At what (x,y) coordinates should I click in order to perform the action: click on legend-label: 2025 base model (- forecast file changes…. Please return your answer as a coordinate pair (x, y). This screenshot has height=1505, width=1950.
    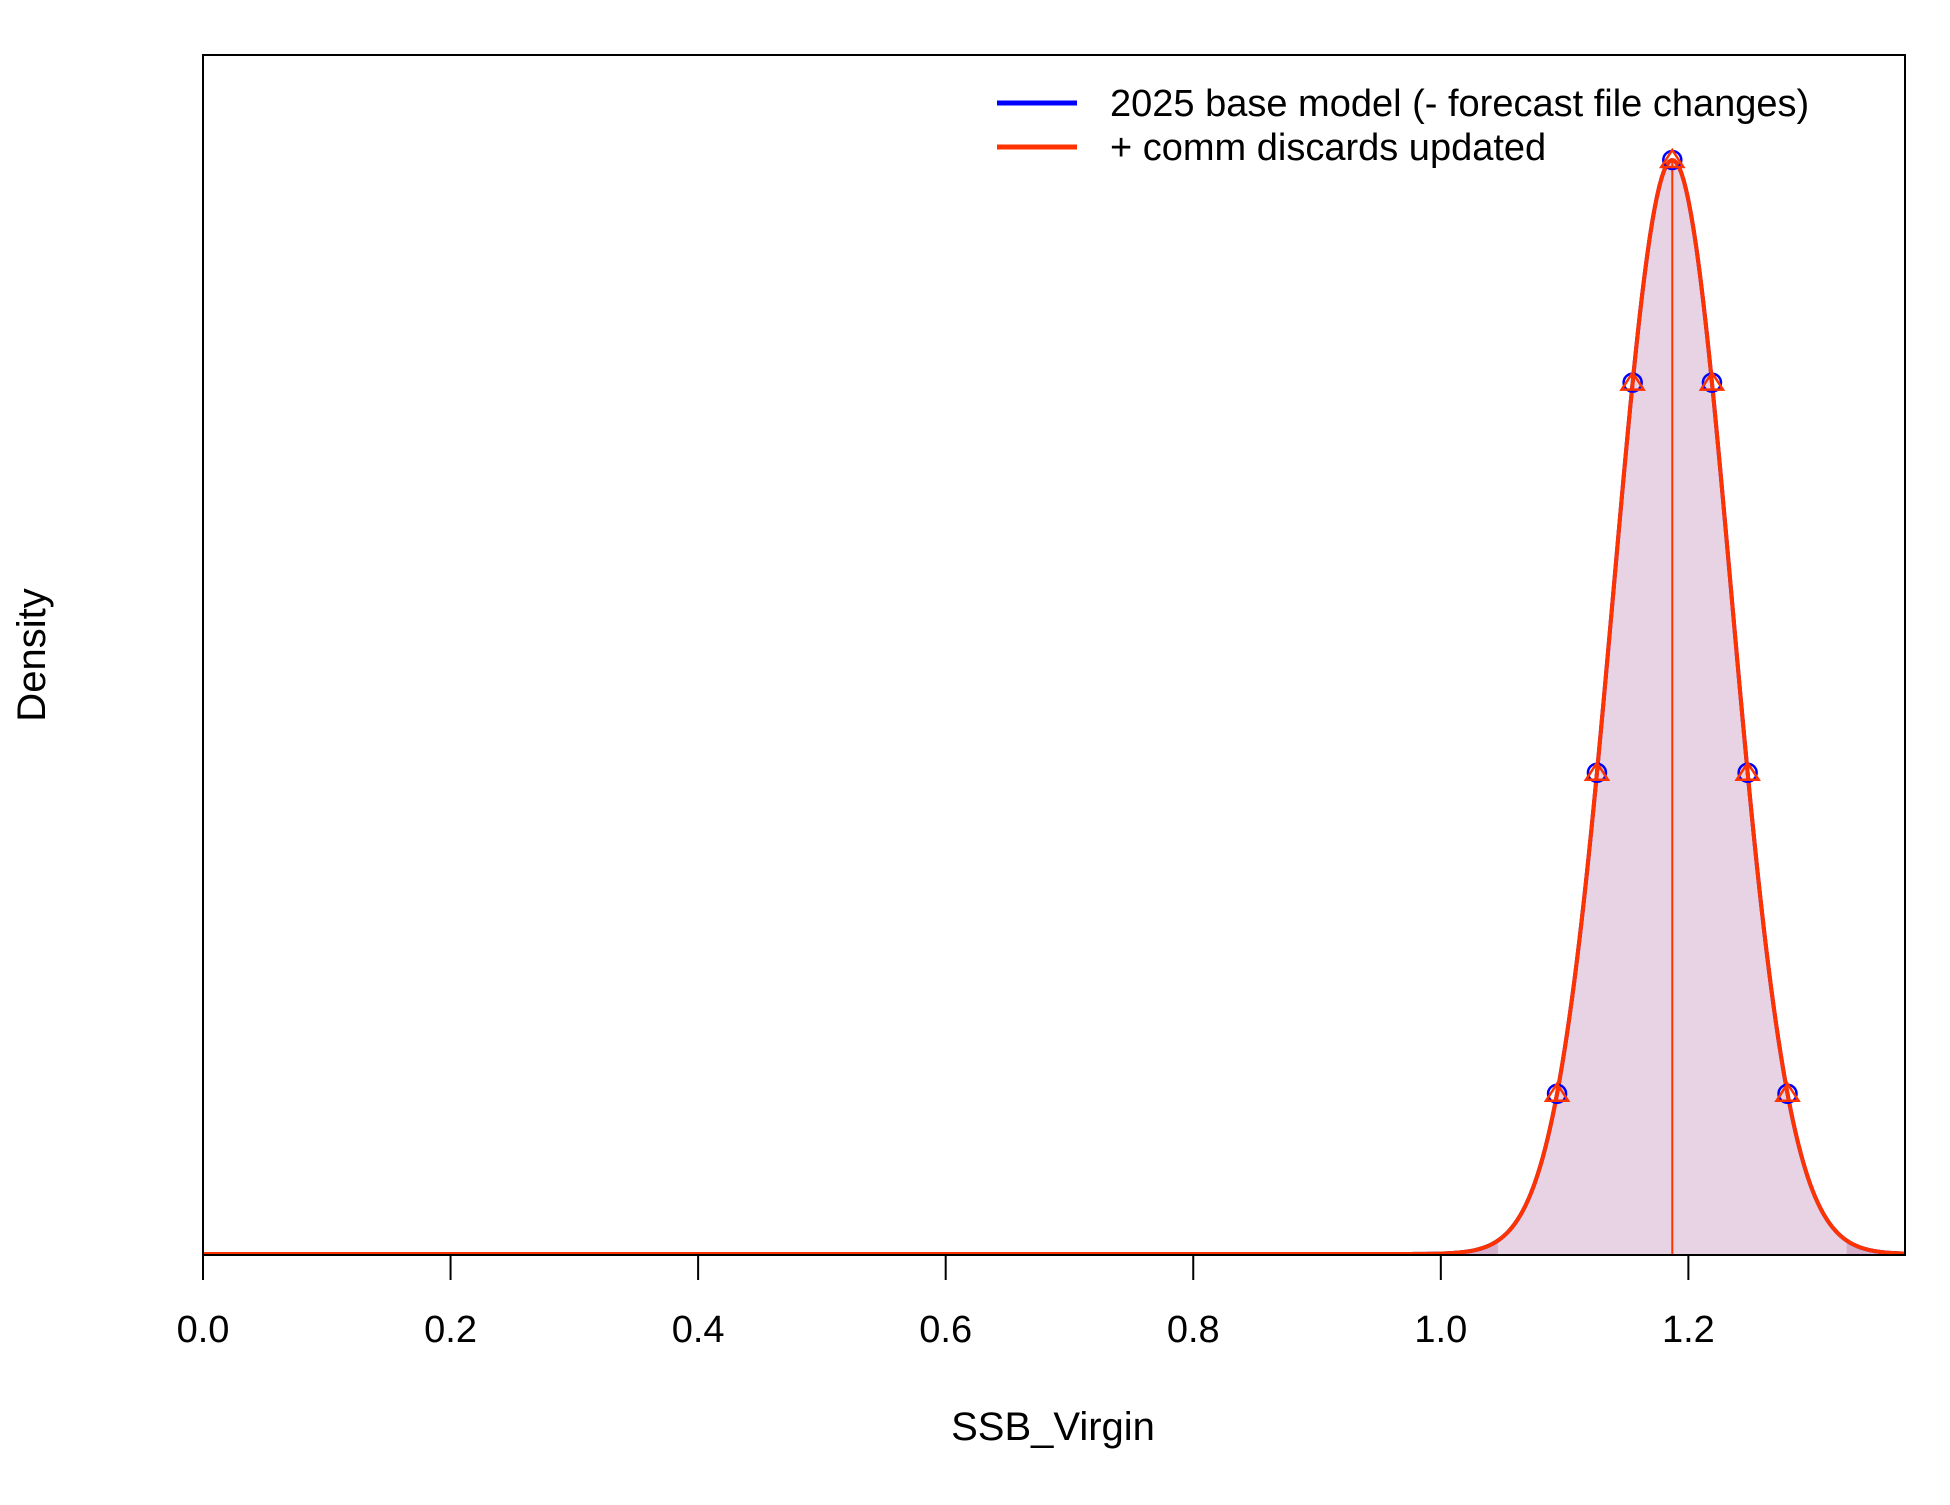
    Looking at the image, I should click on (1459, 104).